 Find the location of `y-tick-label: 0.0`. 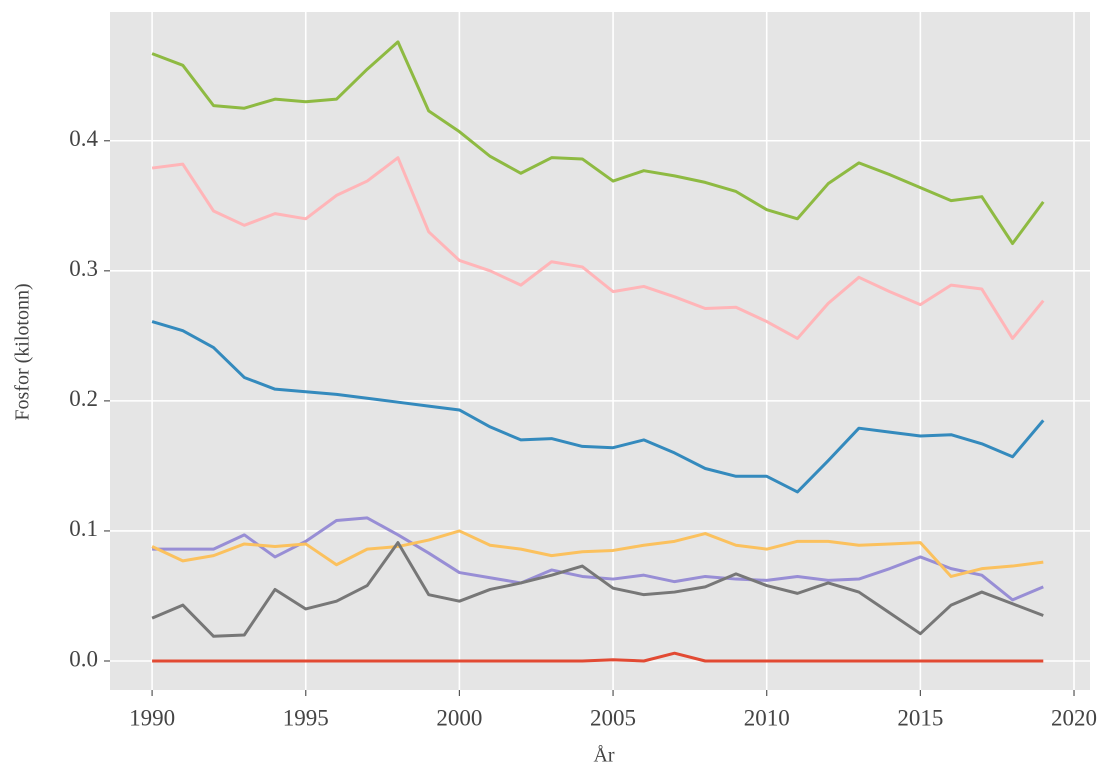

y-tick-label: 0.0 is located at coordinates (83, 658).